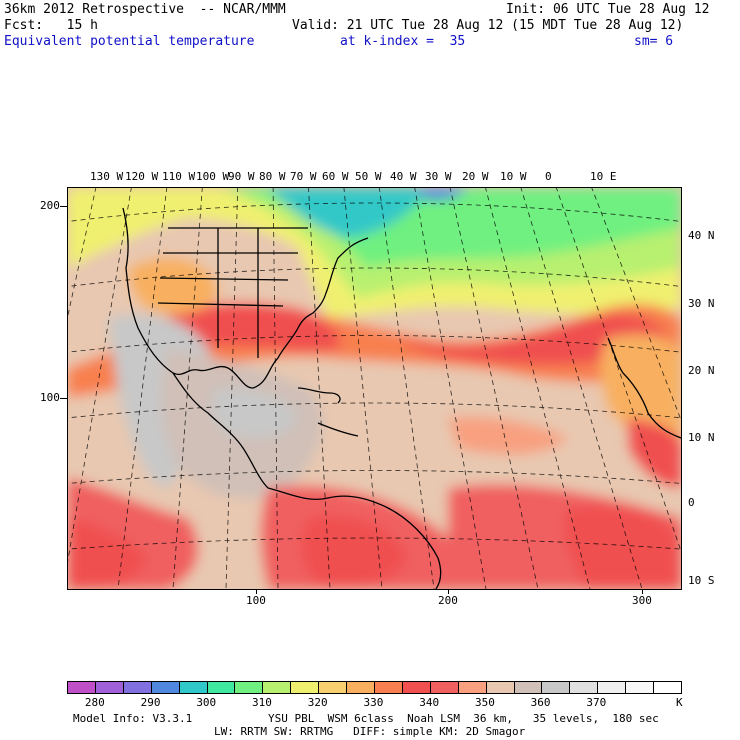  Describe the element at coordinates (691, 502) in the screenshot. I see `lat-label: 0` at that location.